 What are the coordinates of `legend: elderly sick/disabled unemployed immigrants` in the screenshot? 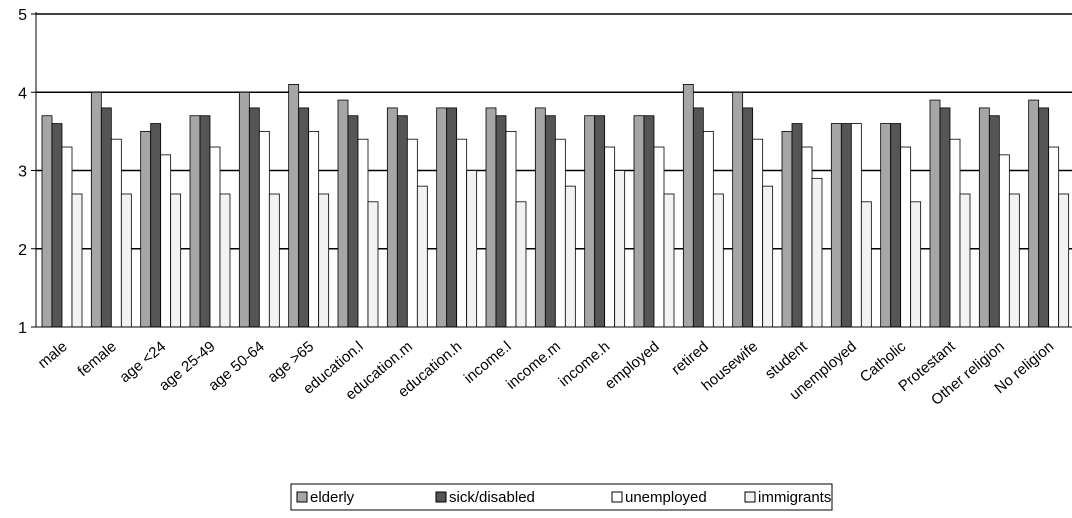 It's located at (561, 497).